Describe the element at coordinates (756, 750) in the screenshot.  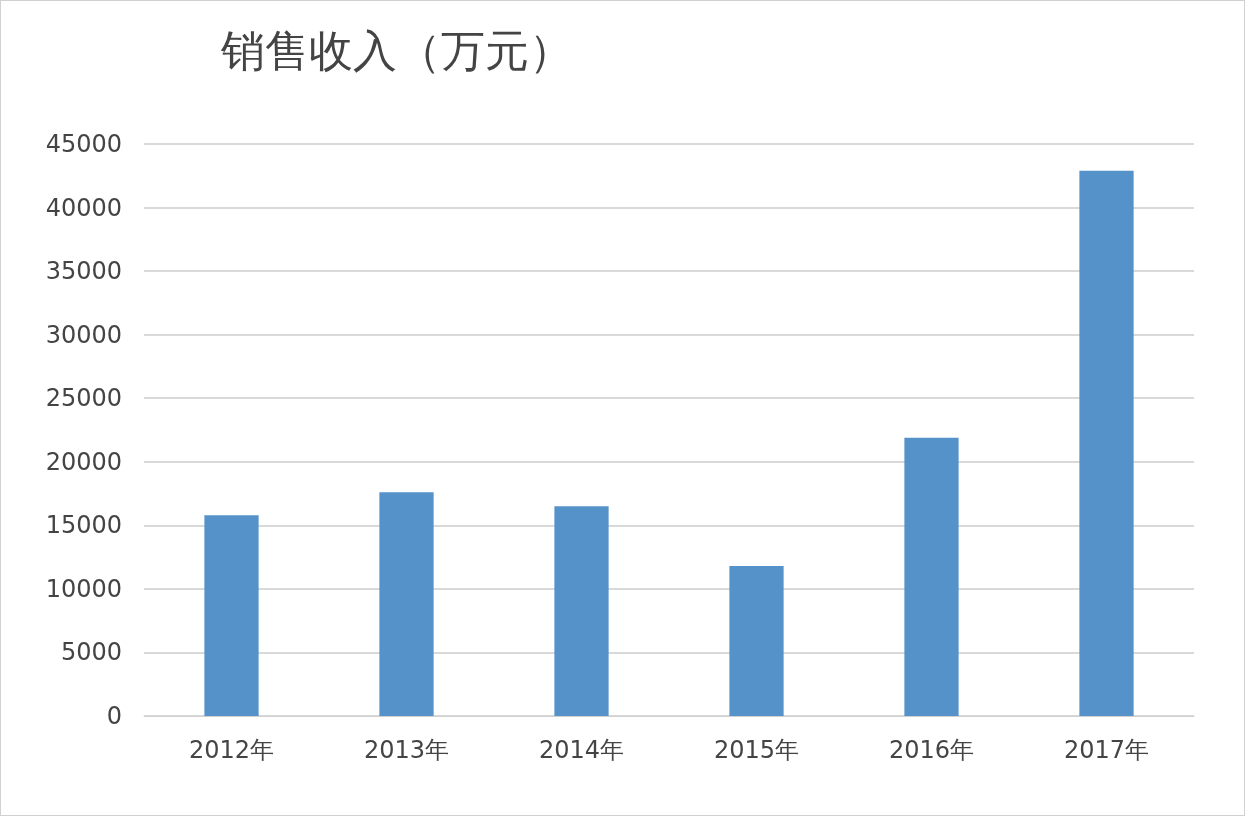
I see `x-tick-label: 2015年` at that location.